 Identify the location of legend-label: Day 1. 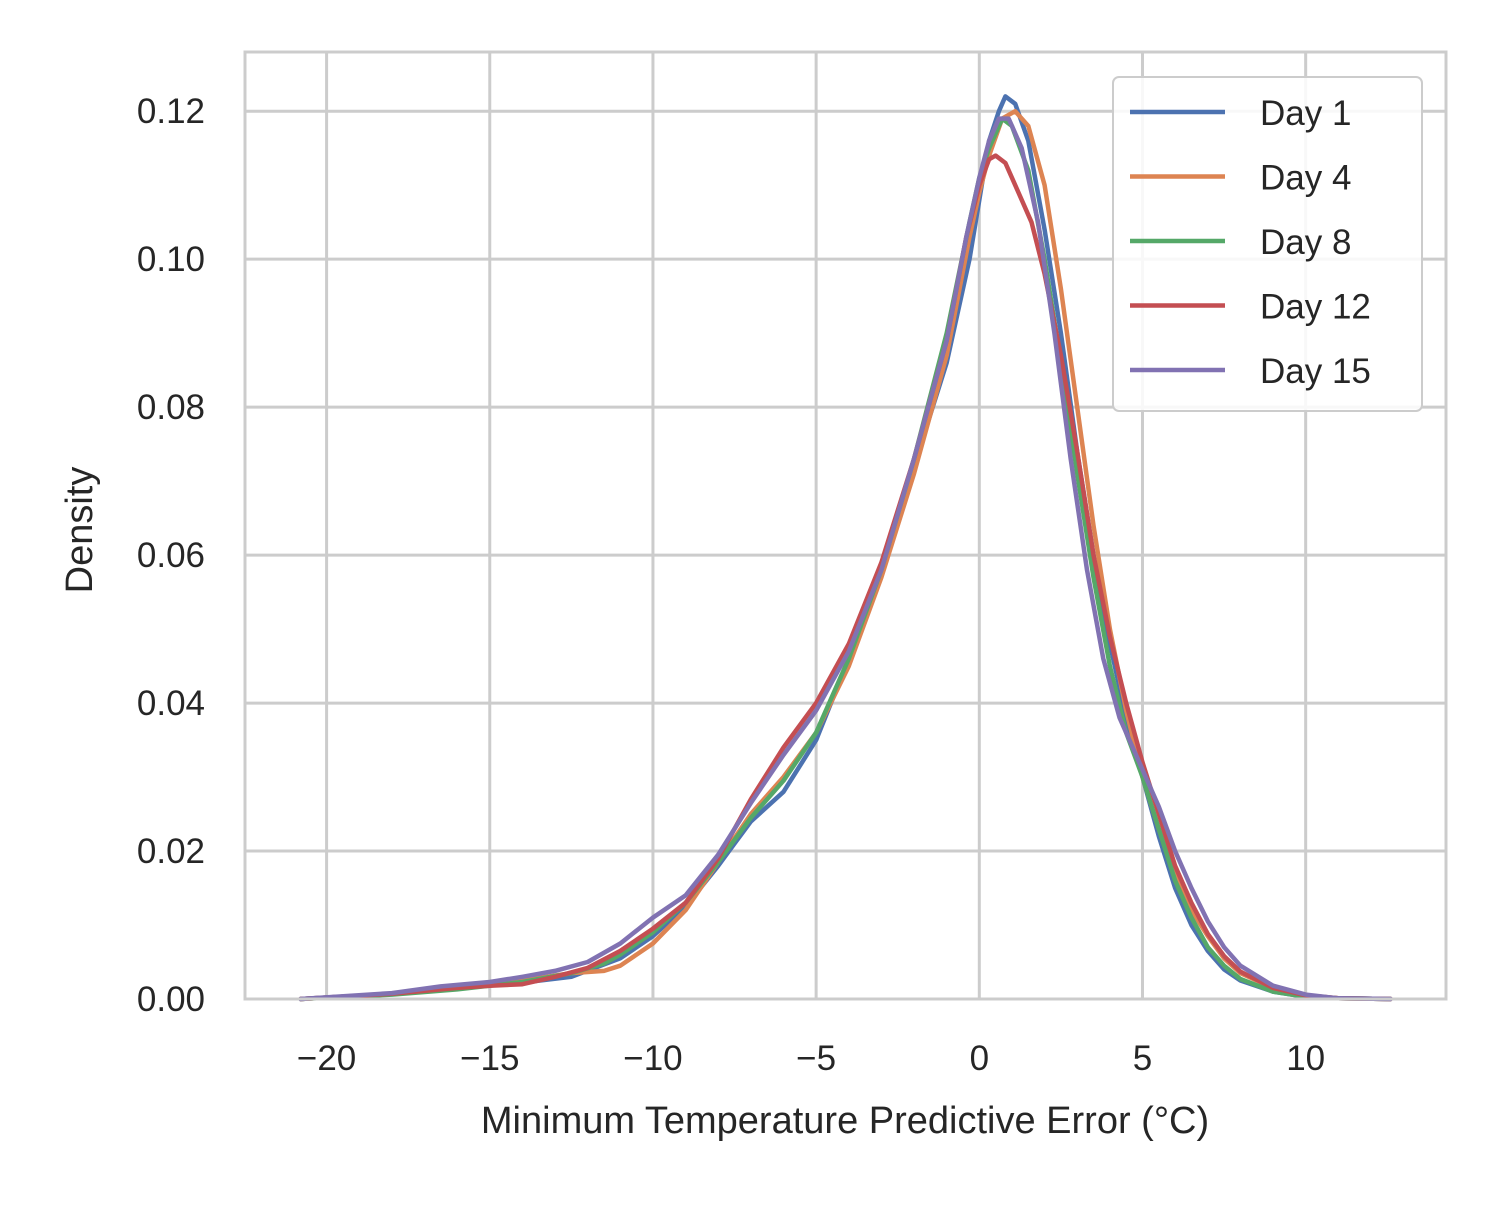
(1305, 113).